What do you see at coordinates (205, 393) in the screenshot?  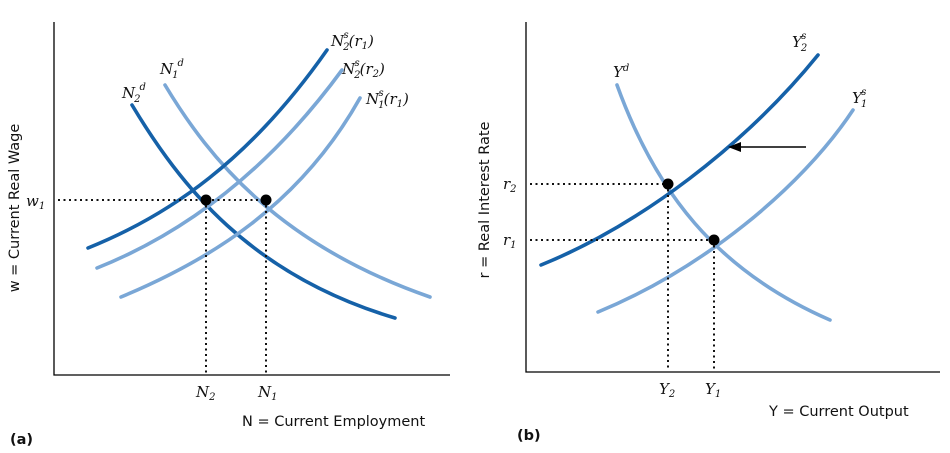 I see `n2-tick-label: N2` at bounding box center [205, 393].